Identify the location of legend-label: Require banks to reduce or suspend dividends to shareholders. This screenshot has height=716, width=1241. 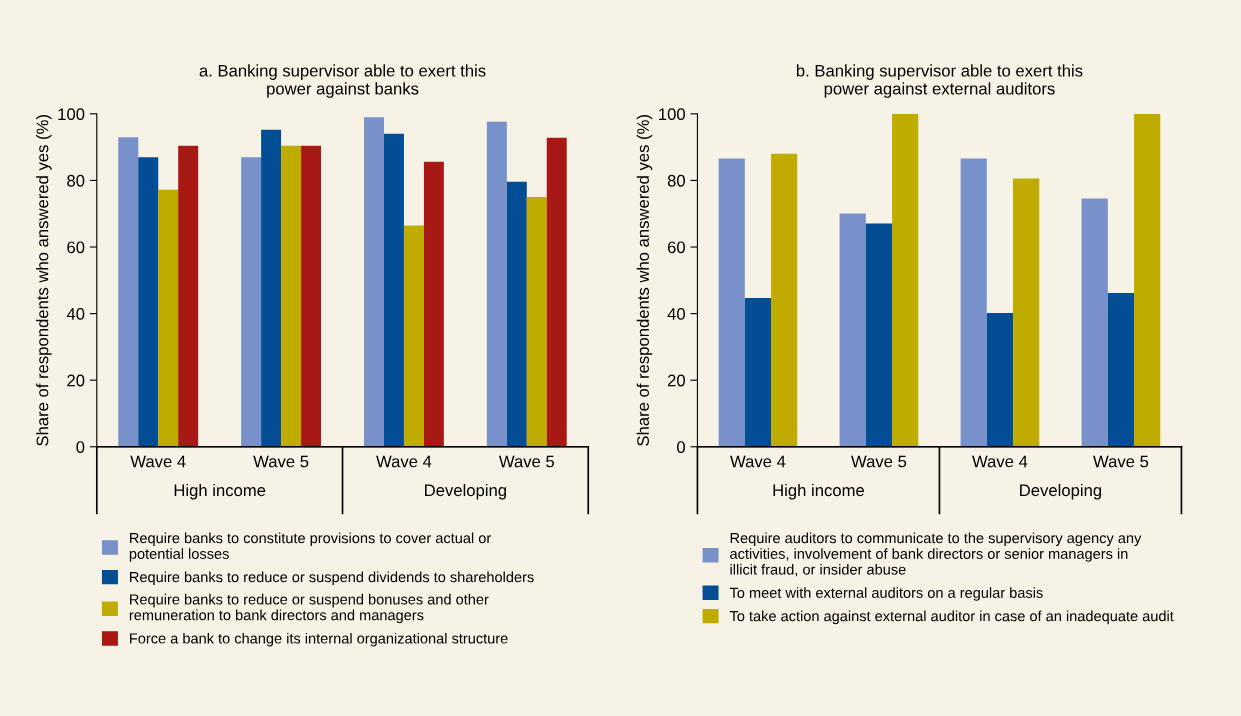
(332, 578).